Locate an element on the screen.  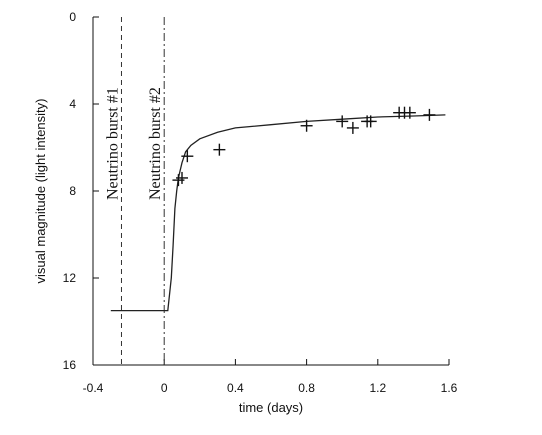
x-tick-label: 0.8 is located at coordinates (306, 388).